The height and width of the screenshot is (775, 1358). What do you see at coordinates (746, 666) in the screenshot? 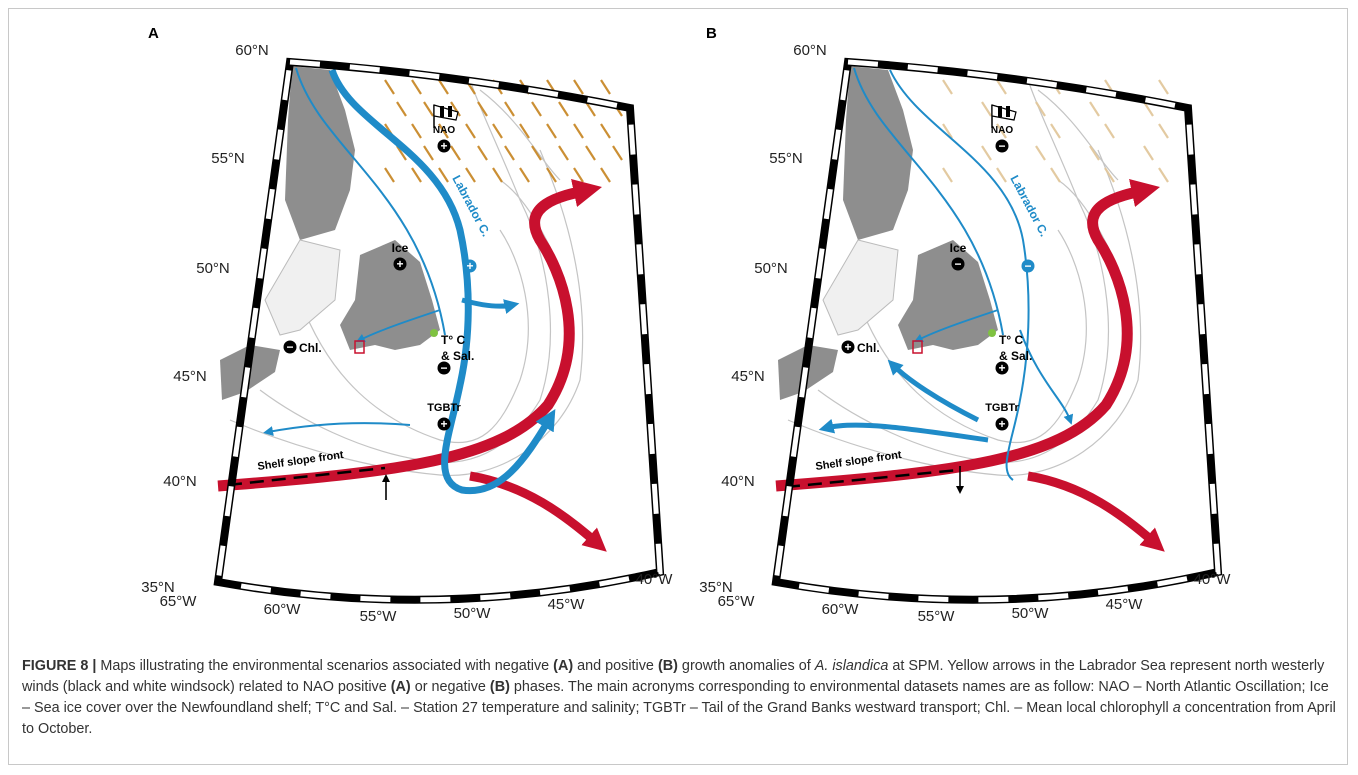
I see `caption-segment: growth anomalies of` at bounding box center [746, 666].